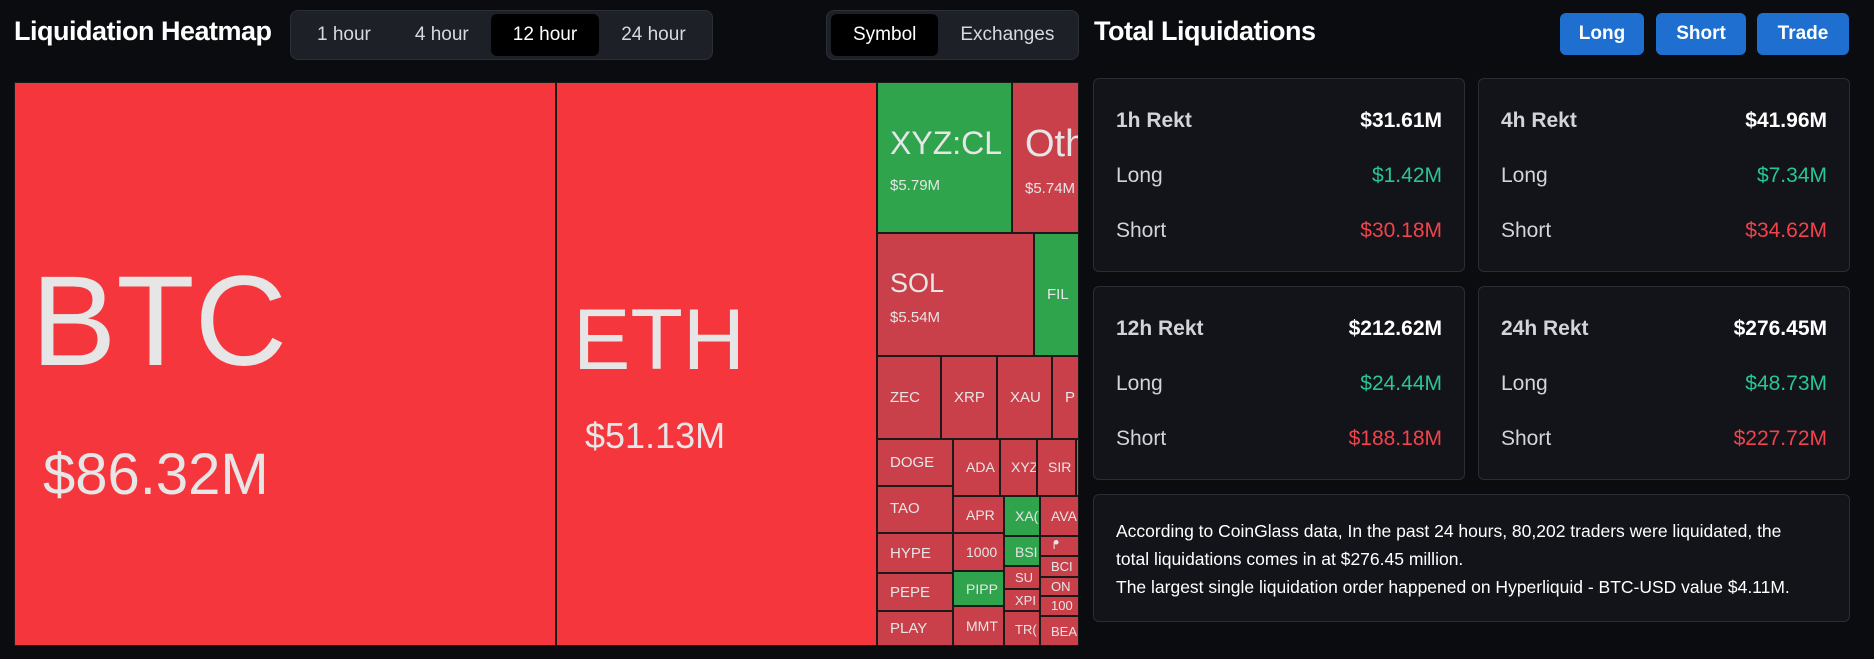 This screenshot has height=659, width=1874. I want to click on tile-eth: ETH $51.13M, so click(716, 364).